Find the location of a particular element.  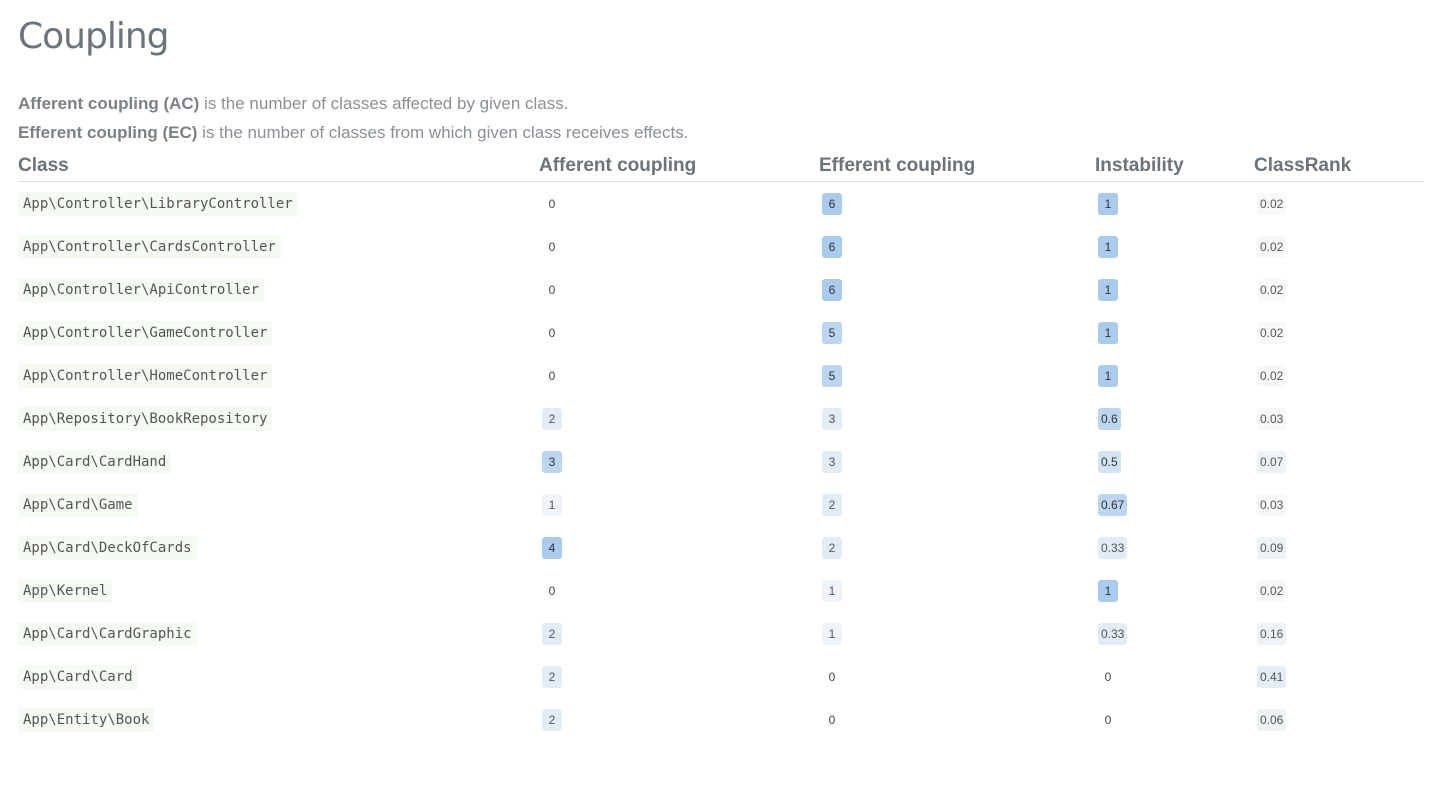

class-name-cell: App\Controller\ApiController is located at coordinates (278, 289).